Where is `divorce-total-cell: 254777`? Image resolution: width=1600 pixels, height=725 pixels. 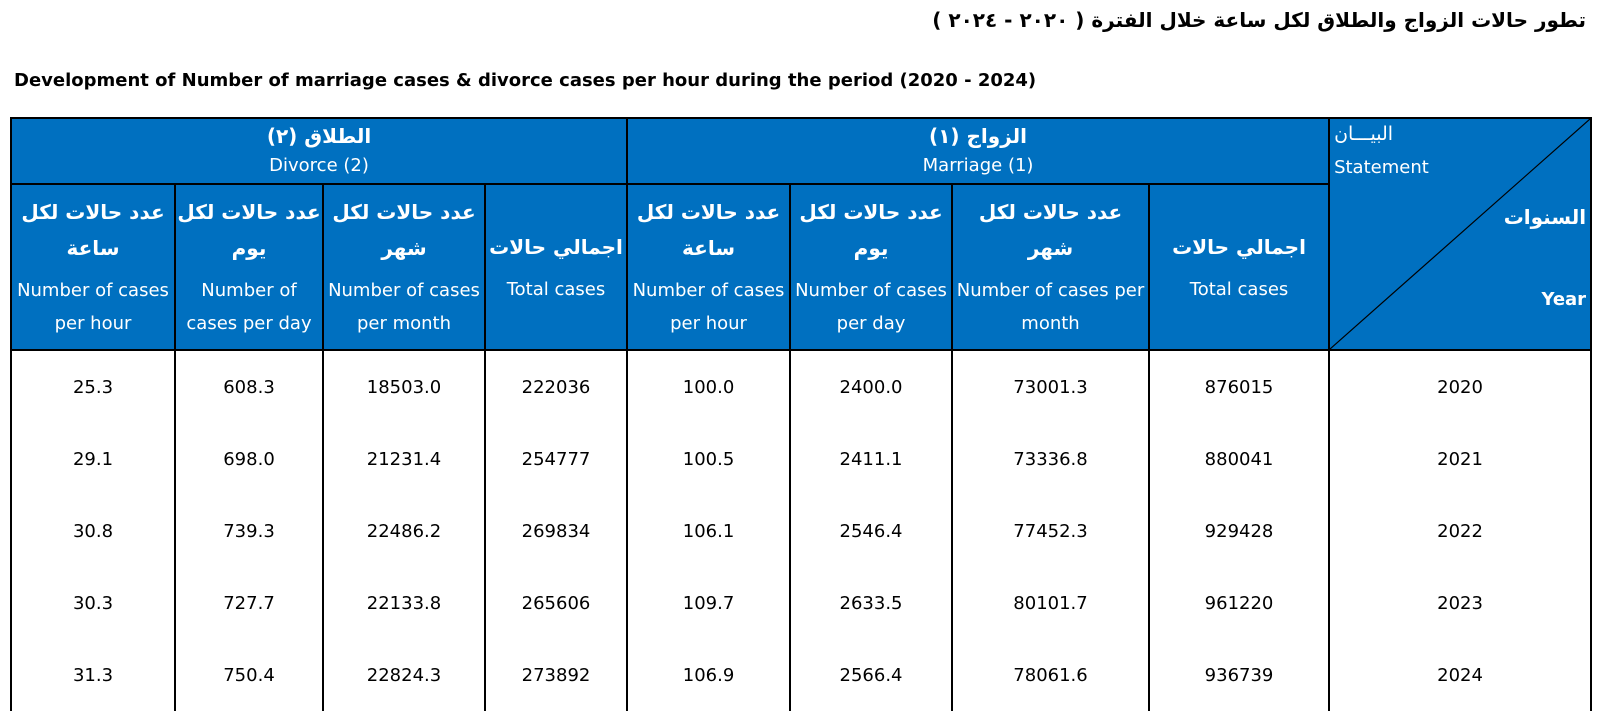 divorce-total-cell: 254777 is located at coordinates (556, 459).